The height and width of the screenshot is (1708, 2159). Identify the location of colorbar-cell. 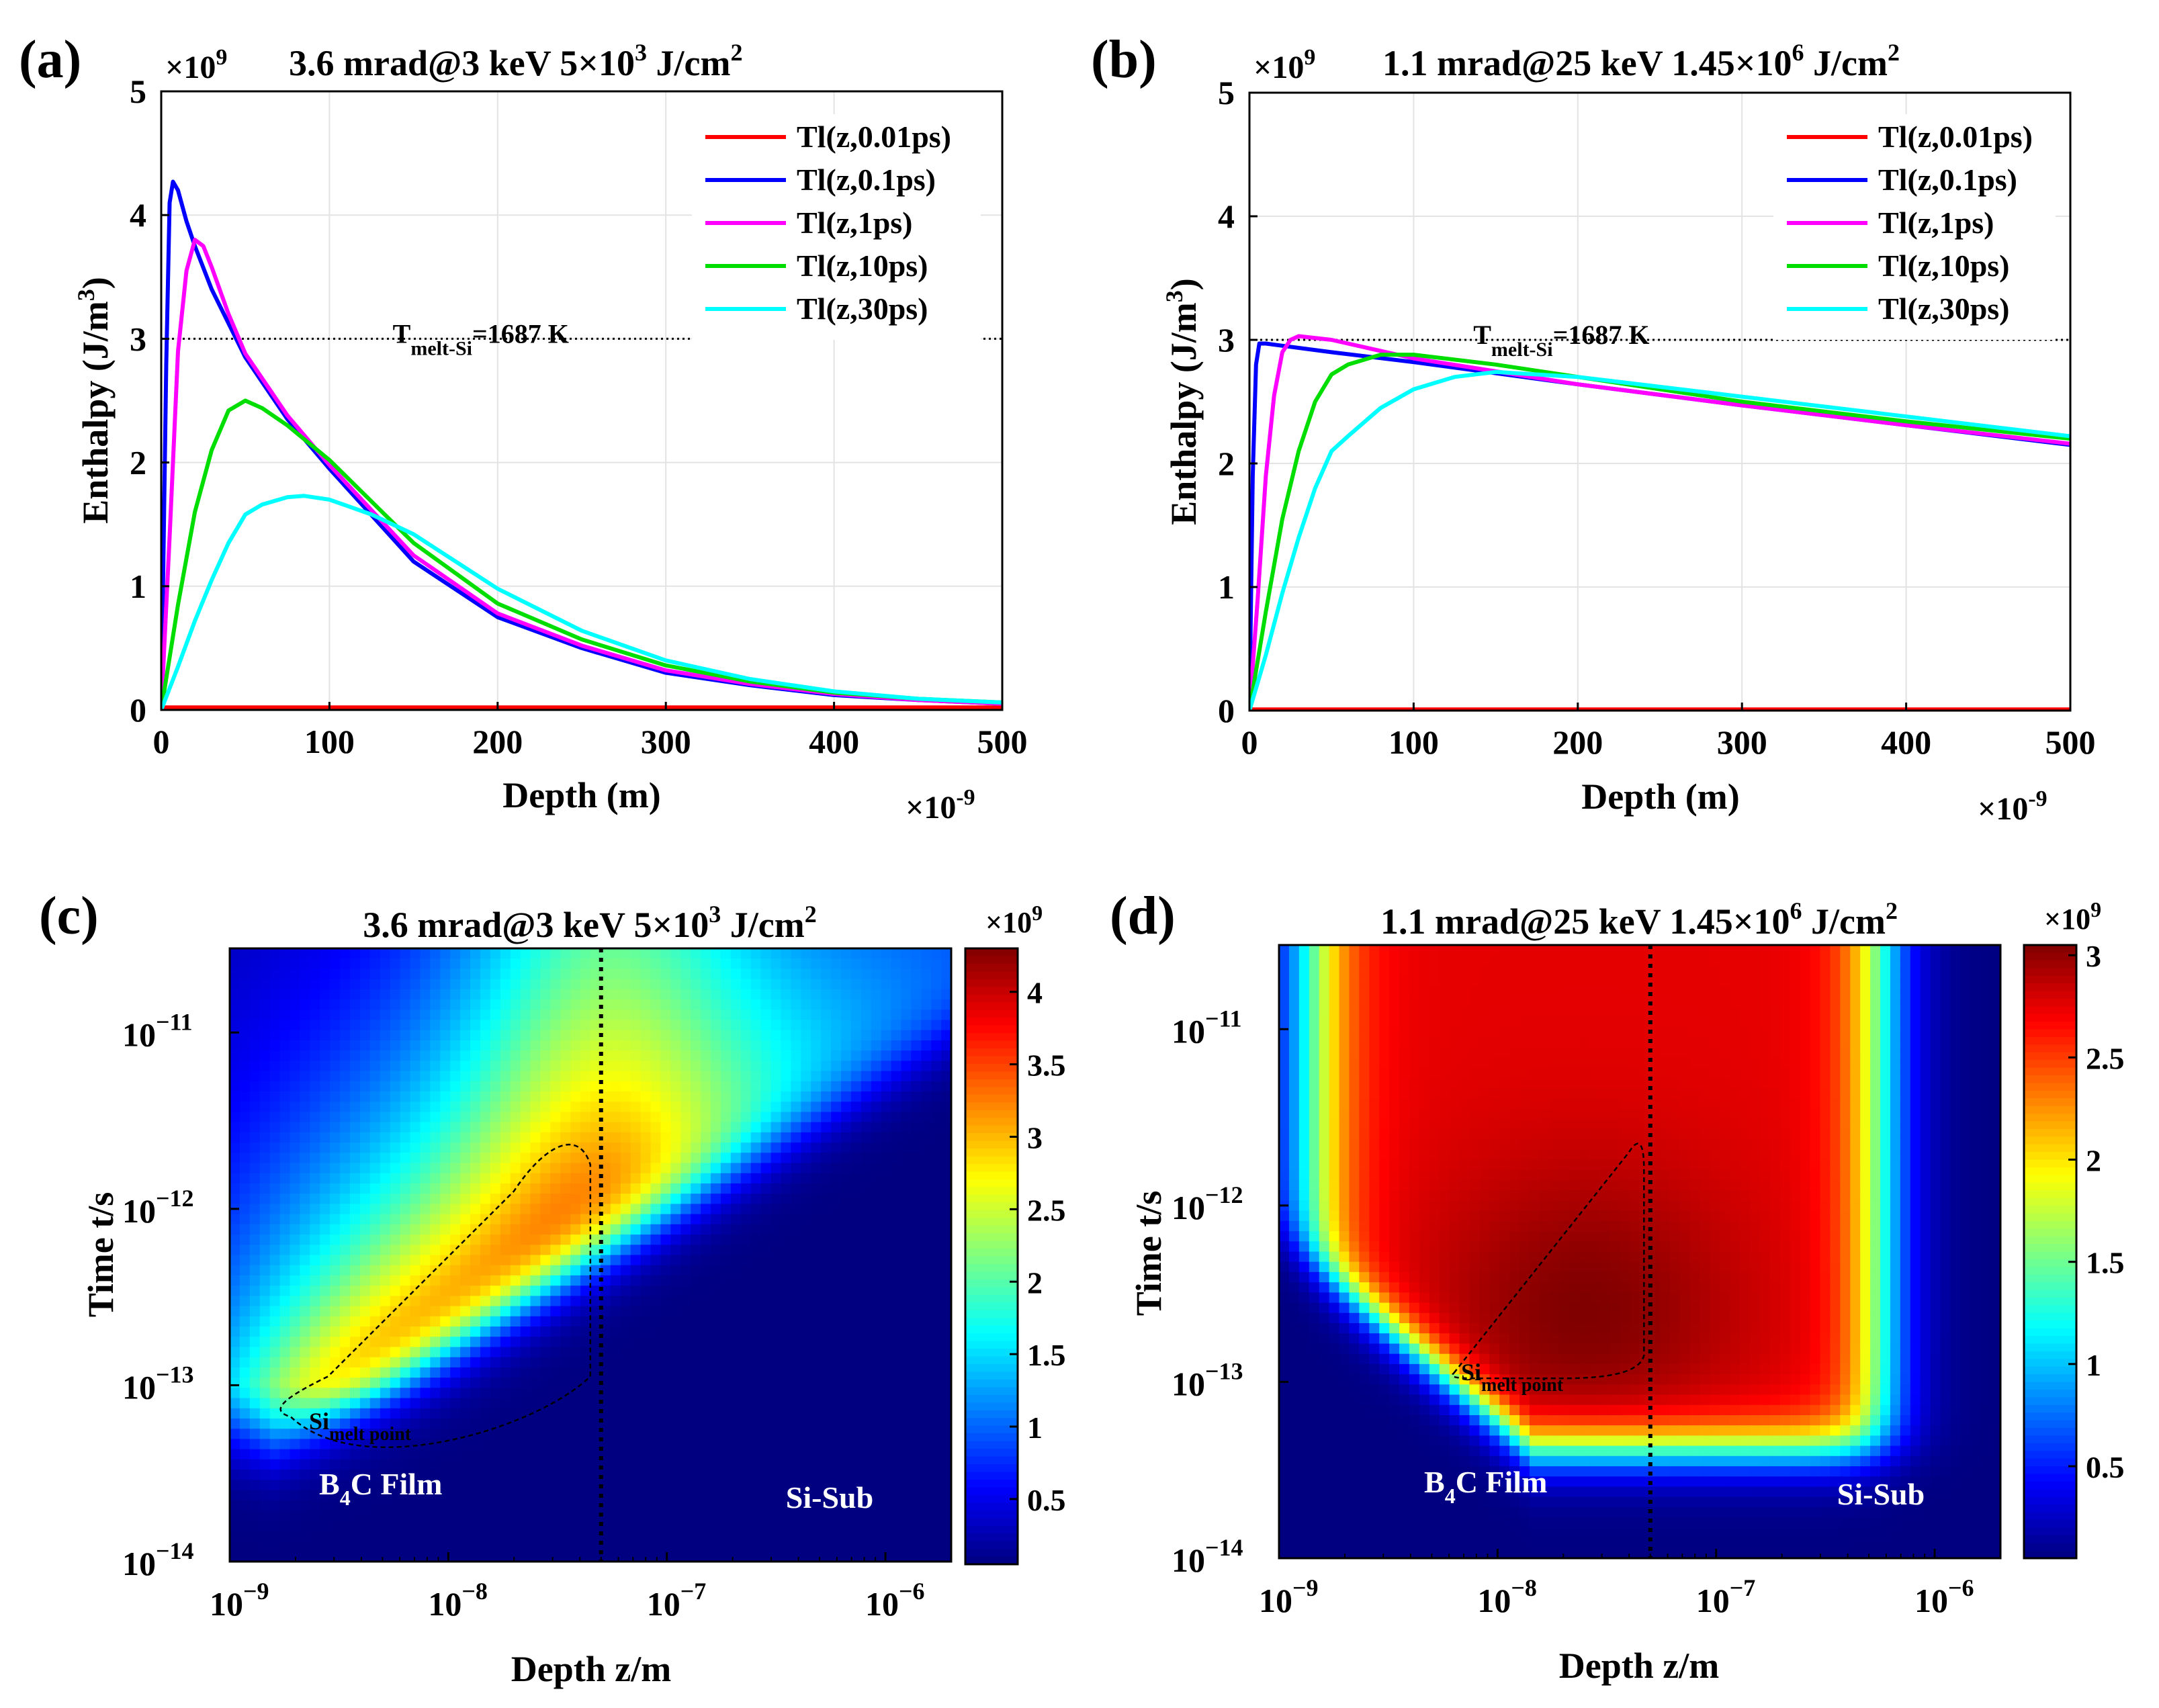
(991, 1160).